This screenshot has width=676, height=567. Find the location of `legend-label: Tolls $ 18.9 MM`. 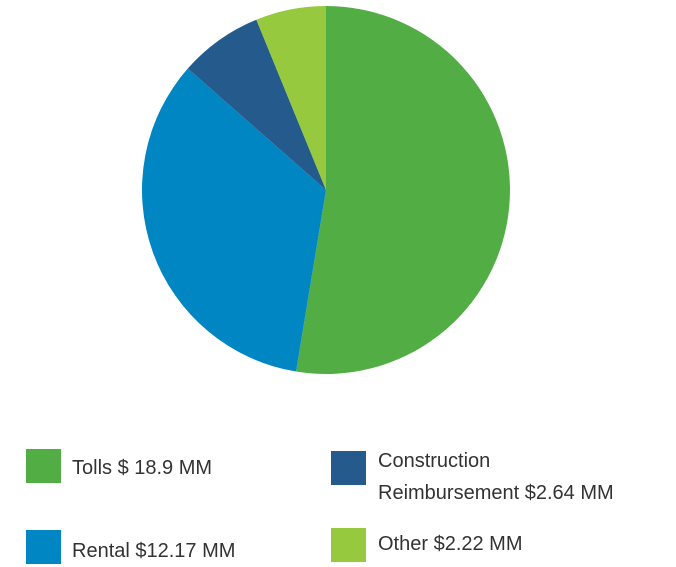

legend-label: Tolls $ 18.9 MM is located at coordinates (142, 468).